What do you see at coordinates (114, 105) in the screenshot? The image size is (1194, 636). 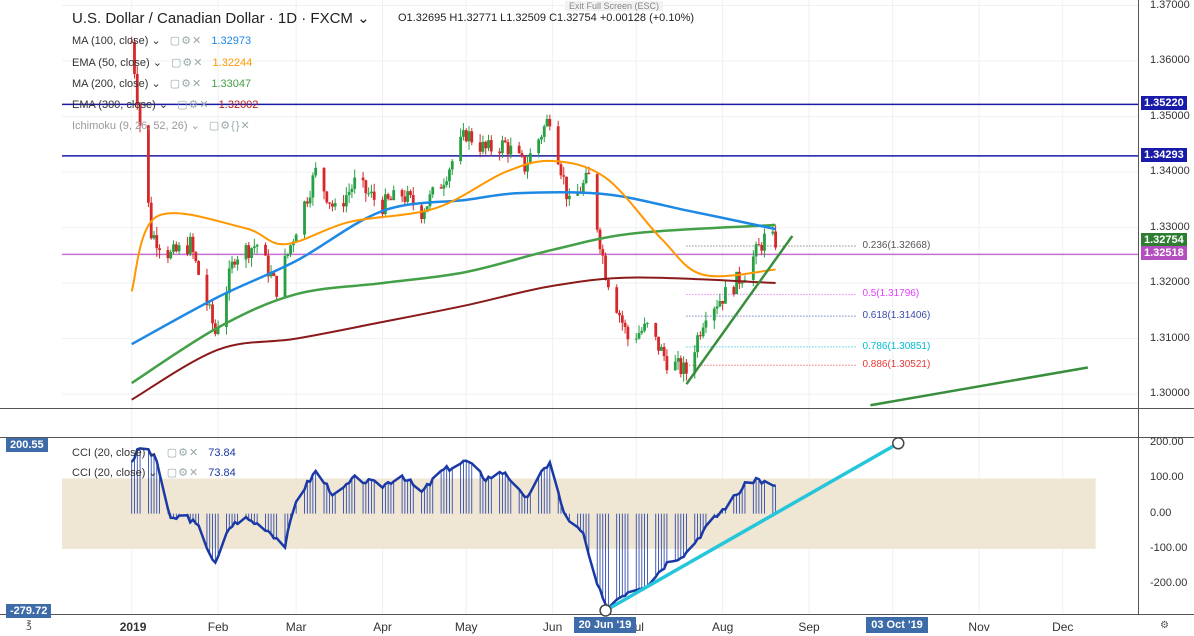 I see `indicator-label: EMA (300, close)` at bounding box center [114, 105].